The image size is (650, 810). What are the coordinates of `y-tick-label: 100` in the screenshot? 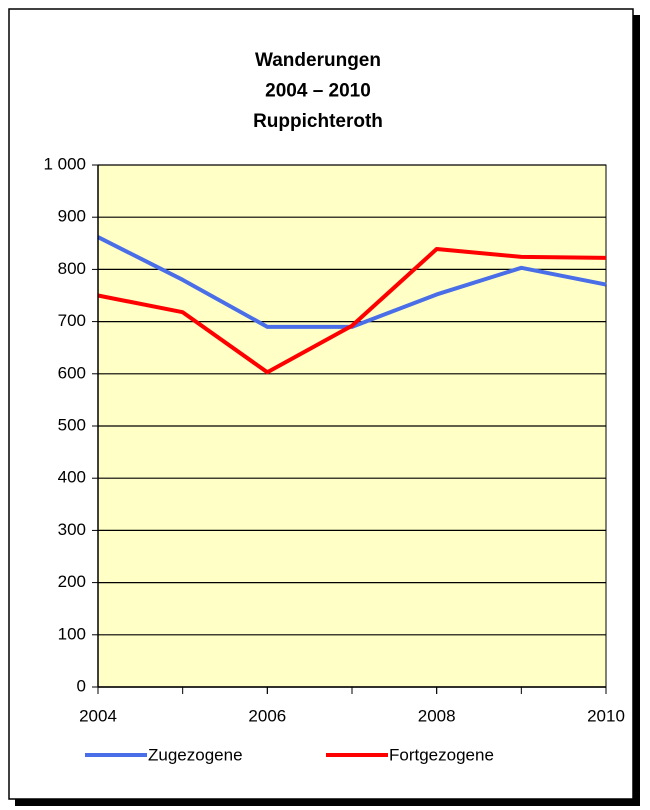 It's located at (72, 633).